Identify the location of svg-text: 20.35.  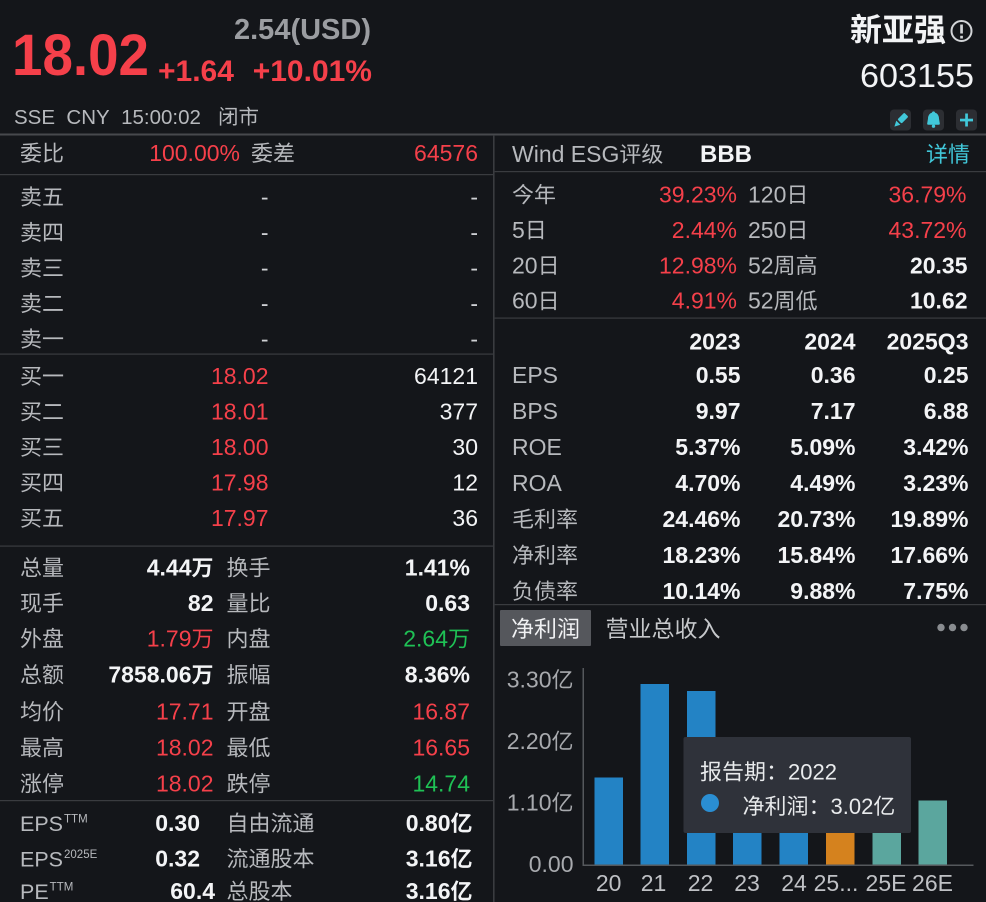
(939, 265).